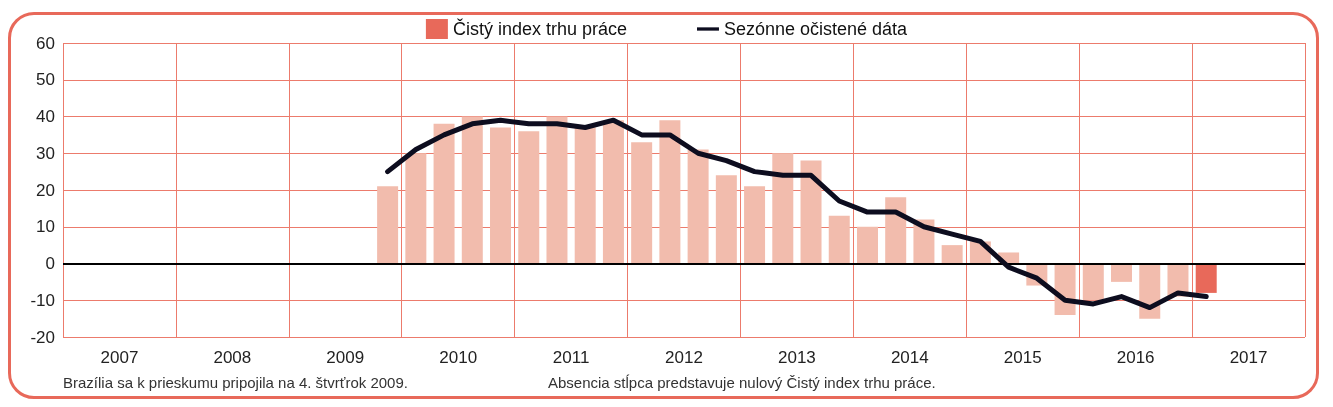  What do you see at coordinates (119, 357) in the screenshot?
I see `x-tick-label: 2007` at bounding box center [119, 357].